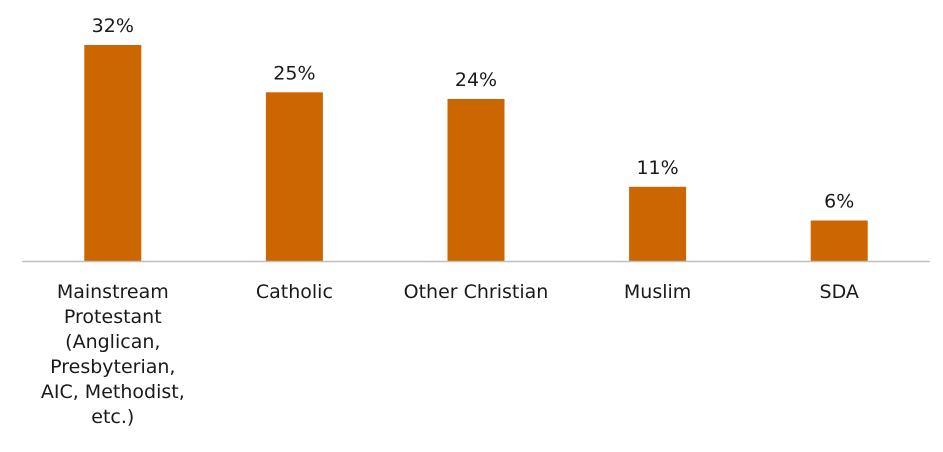 Image resolution: width=943 pixels, height=452 pixels. What do you see at coordinates (112, 367) in the screenshot?
I see `category-label-line: Presbyterian,` at bounding box center [112, 367].